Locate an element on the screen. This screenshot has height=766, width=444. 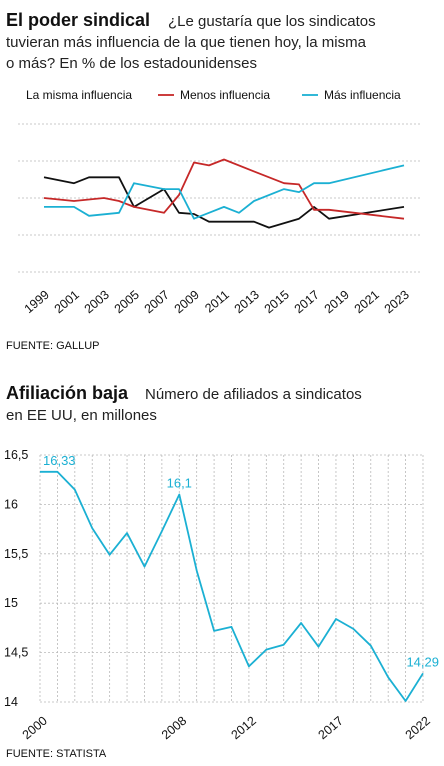
x-tick-label: 2009 is located at coordinates (187, 302).